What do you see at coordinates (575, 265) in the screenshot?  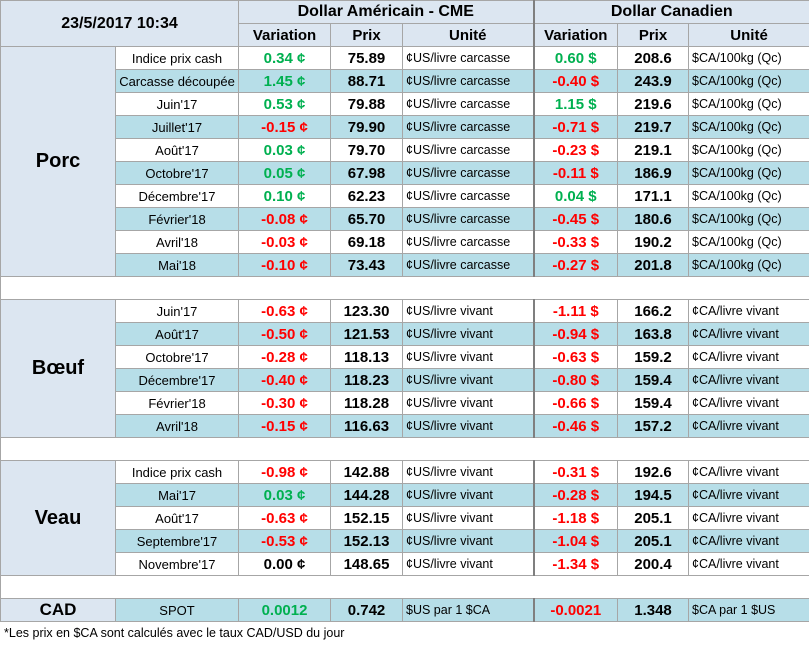 I see `cad-variation: -0.27 $` at bounding box center [575, 265].